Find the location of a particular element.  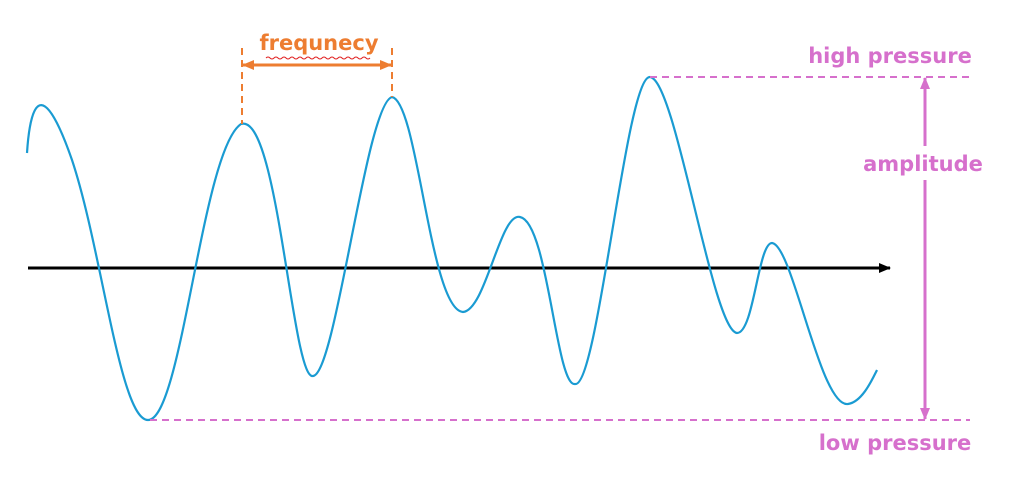

spellcheck-squiggle is located at coordinates (318, 58).